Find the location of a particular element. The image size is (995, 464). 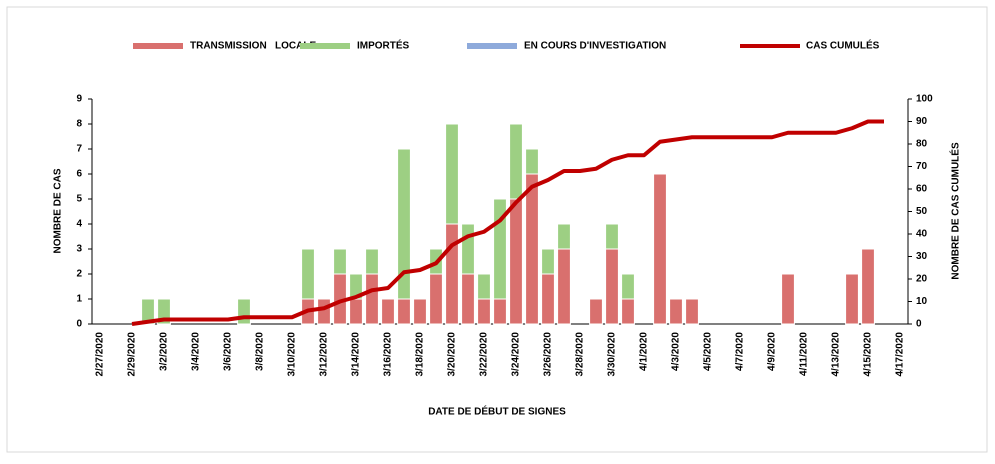

legend-label: IMPORTÉS is located at coordinates (383, 45).